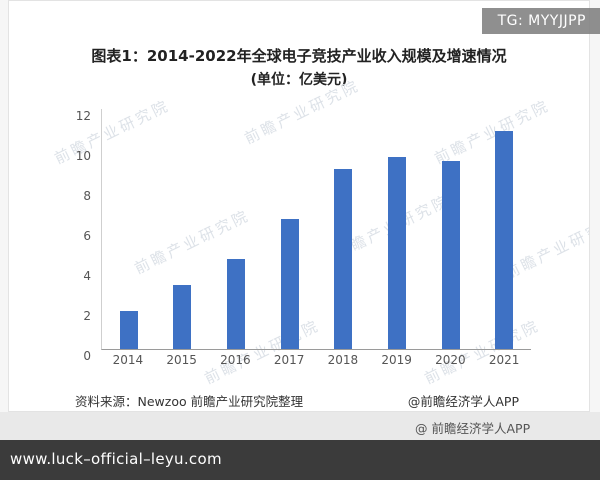 This screenshot has height=480, width=600. Describe the element at coordinates (289, 360) in the screenshot. I see `x-tick-label: 2017` at that location.